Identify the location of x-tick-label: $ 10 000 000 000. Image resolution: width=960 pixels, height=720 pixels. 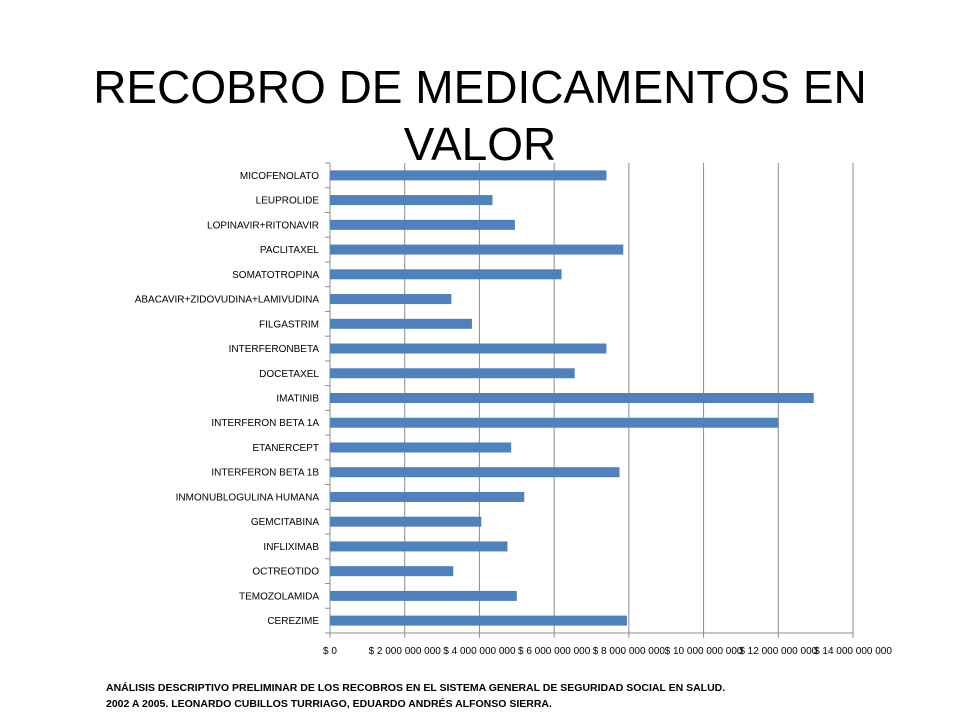
(704, 651).